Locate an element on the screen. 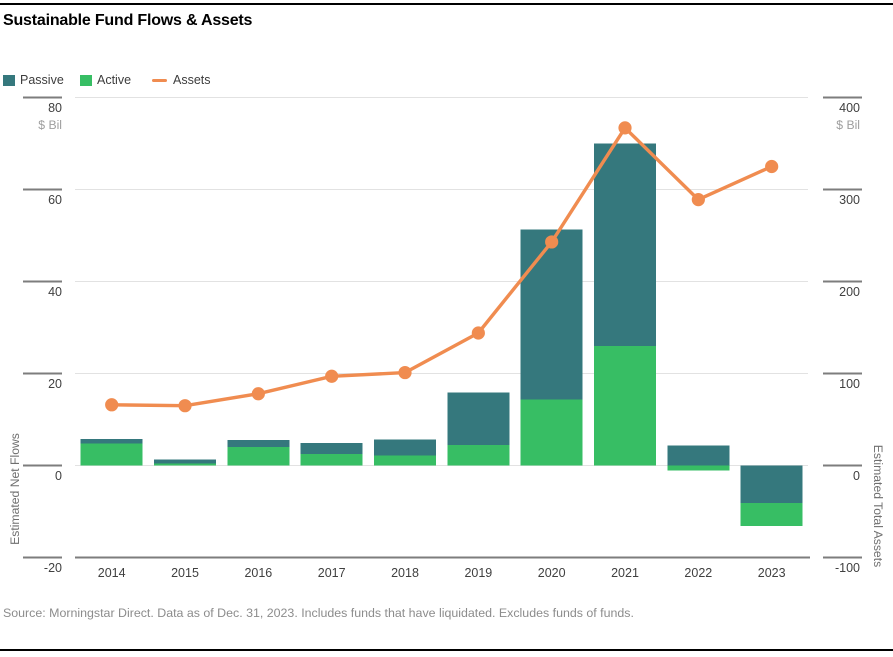 The height and width of the screenshot is (657, 893). assets-point-2015 is located at coordinates (185, 406).